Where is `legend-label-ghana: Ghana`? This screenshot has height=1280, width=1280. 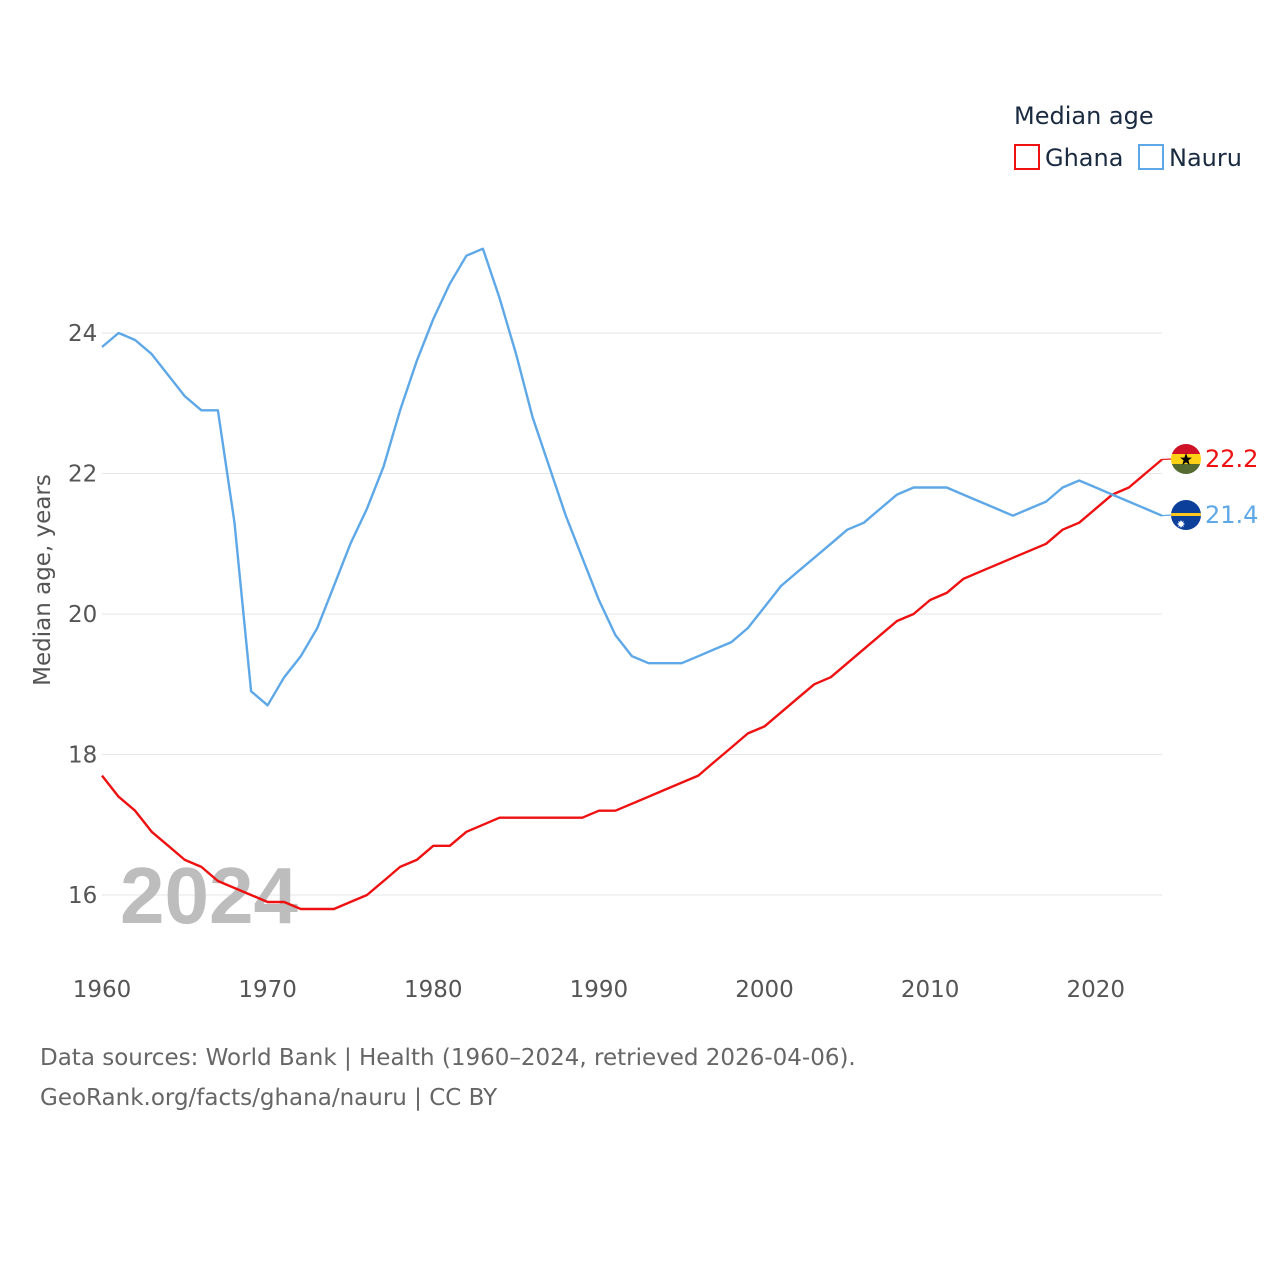
legend-label-ghana: Ghana is located at coordinates (1084, 158).